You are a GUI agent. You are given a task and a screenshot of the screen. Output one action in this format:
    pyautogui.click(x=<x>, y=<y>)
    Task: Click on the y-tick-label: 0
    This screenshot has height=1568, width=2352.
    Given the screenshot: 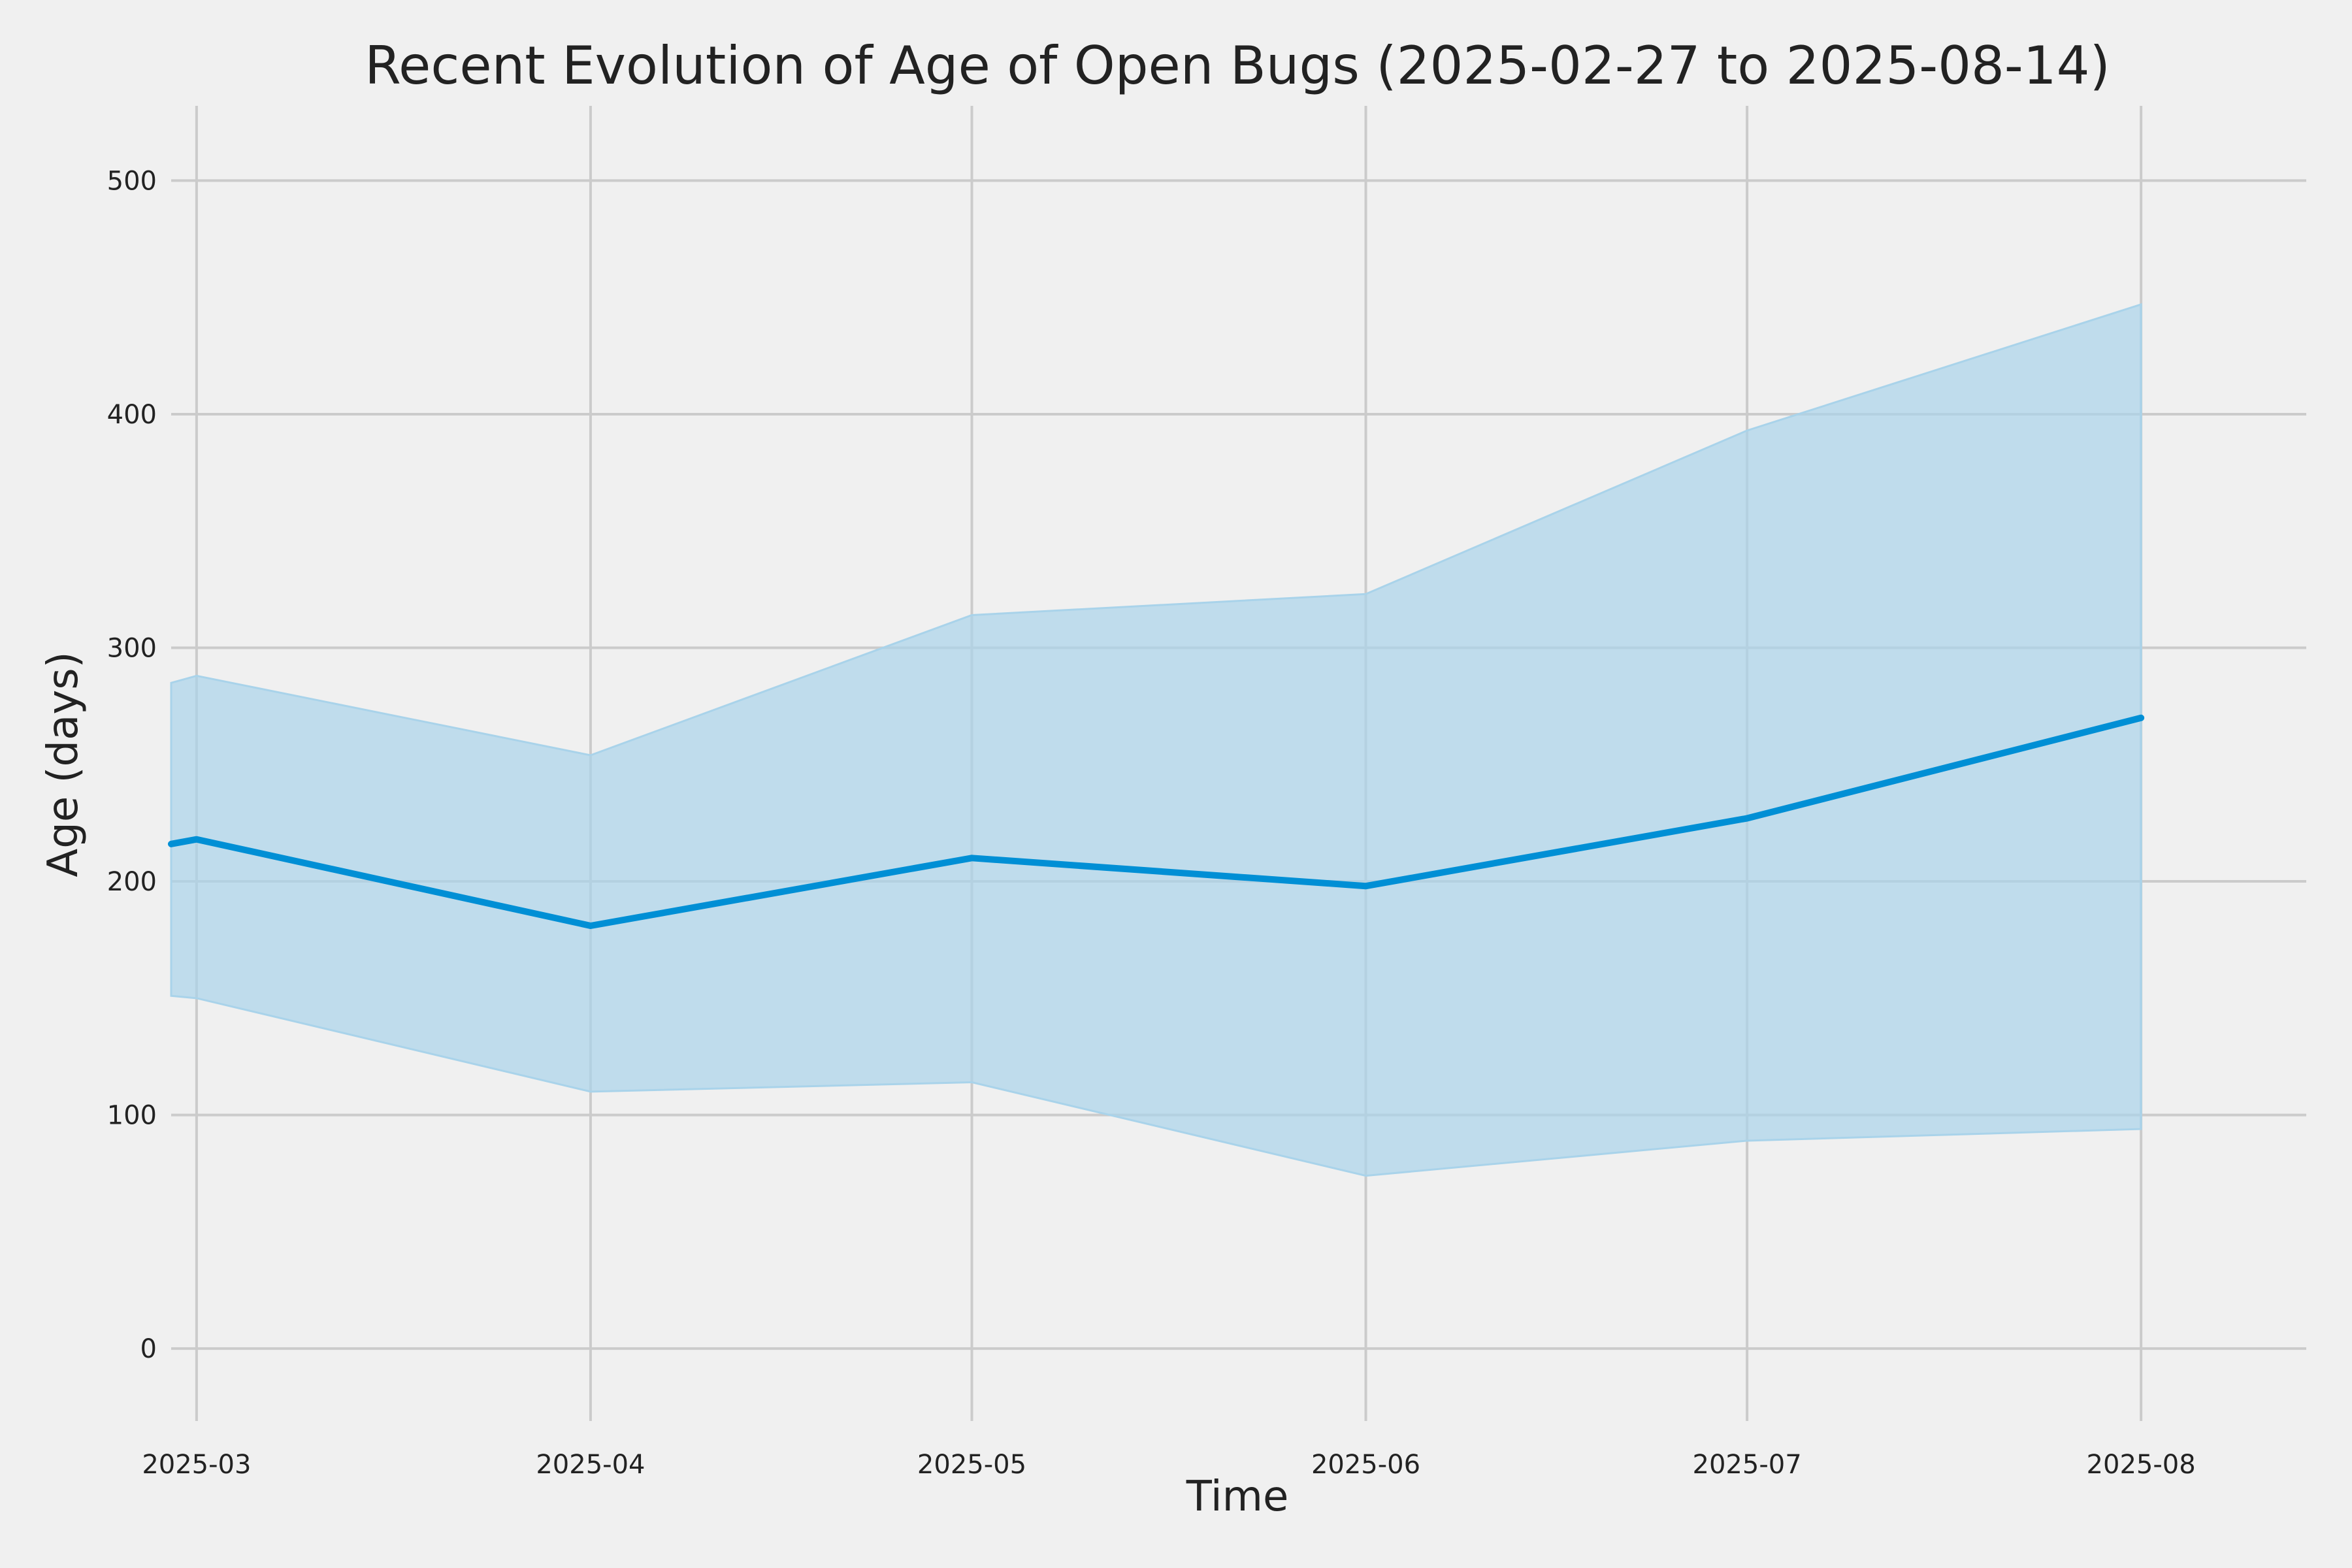 What is the action you would take?
    pyautogui.click(x=148, y=1349)
    